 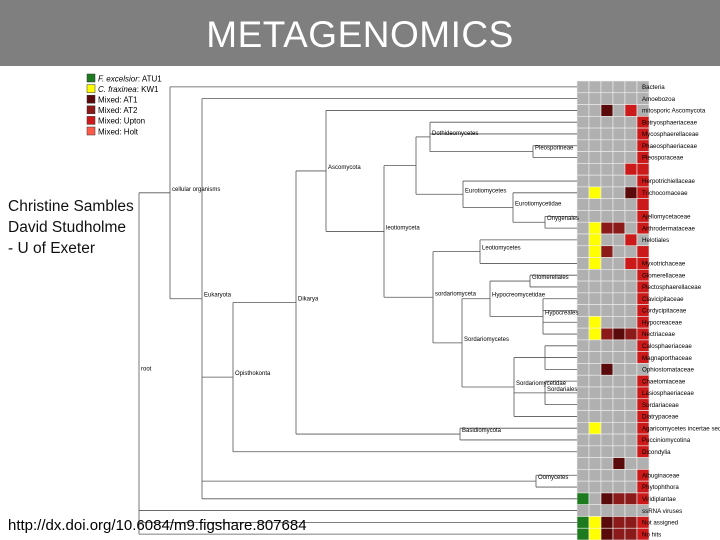 What do you see at coordinates (662, 322) in the screenshot?
I see `taxon-label: Hypocreaceae` at bounding box center [662, 322].